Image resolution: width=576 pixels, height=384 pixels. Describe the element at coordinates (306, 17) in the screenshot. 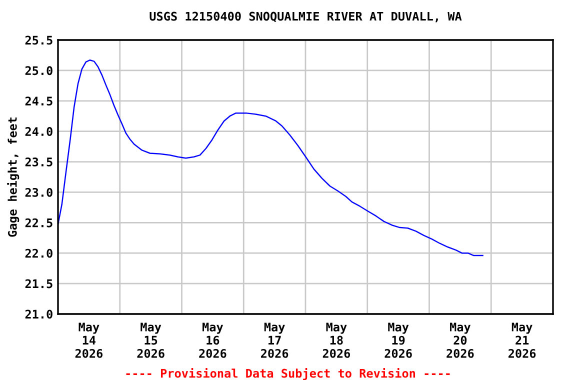

I see `chart-title: USGS 12150400 SNOQUALMIE RIVER AT DUVALL, WA` at that location.